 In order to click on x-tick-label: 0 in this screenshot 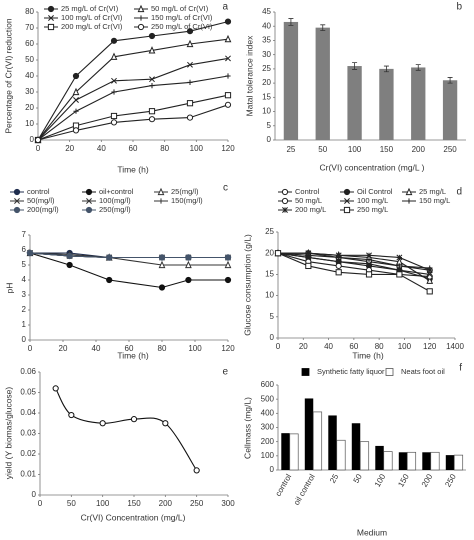, I will do `click(38, 148)`.